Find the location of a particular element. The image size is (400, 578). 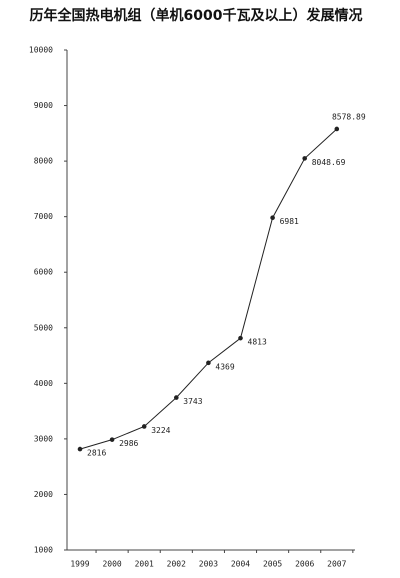

y-tick-label: 4000 is located at coordinates (43, 383).